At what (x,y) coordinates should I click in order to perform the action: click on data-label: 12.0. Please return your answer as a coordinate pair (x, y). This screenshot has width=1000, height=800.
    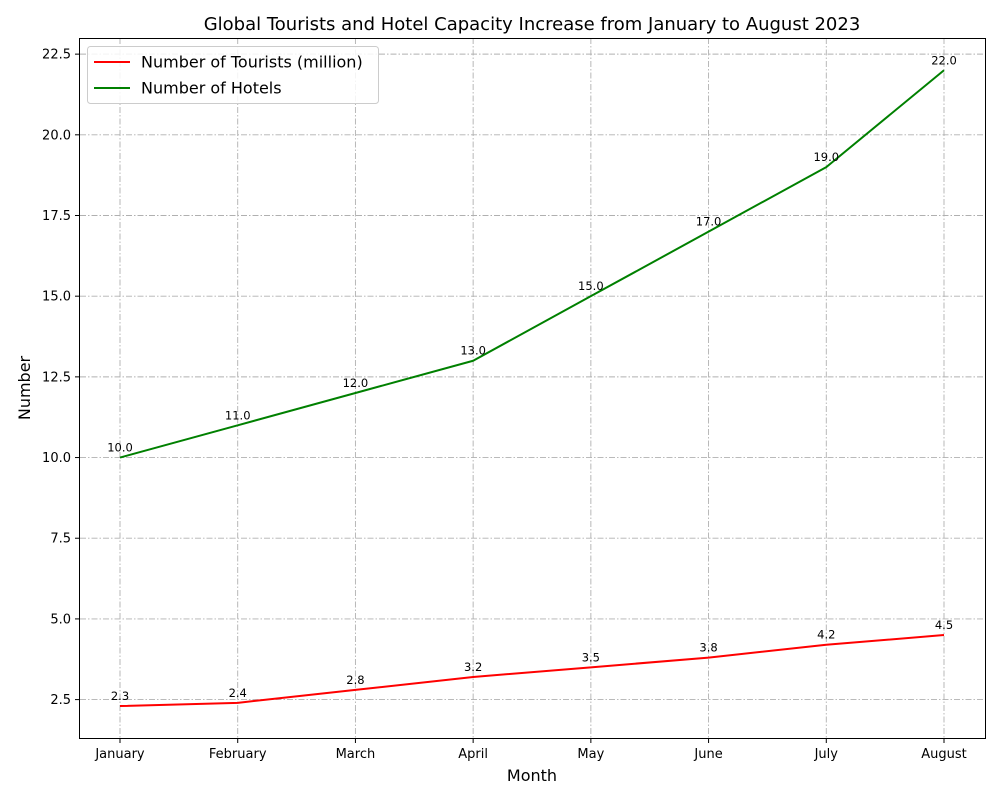
    Looking at the image, I should click on (356, 383).